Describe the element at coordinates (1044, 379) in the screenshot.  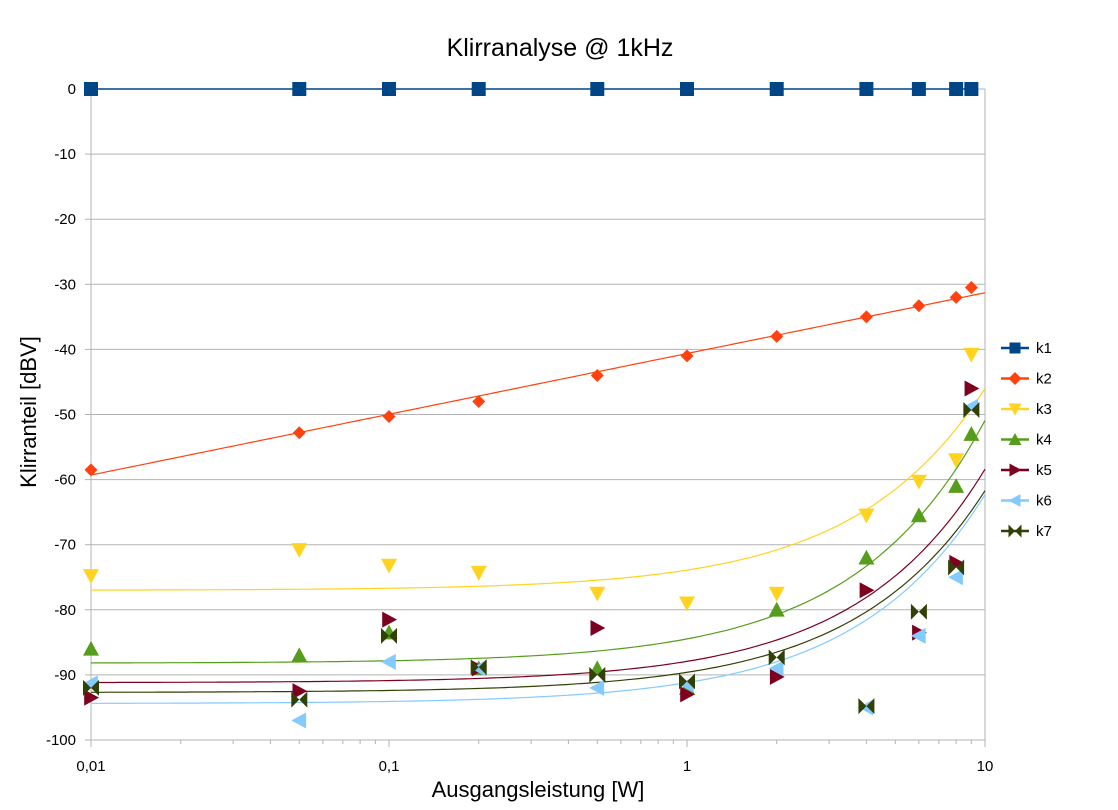
I see `legend-label: k2` at that location.